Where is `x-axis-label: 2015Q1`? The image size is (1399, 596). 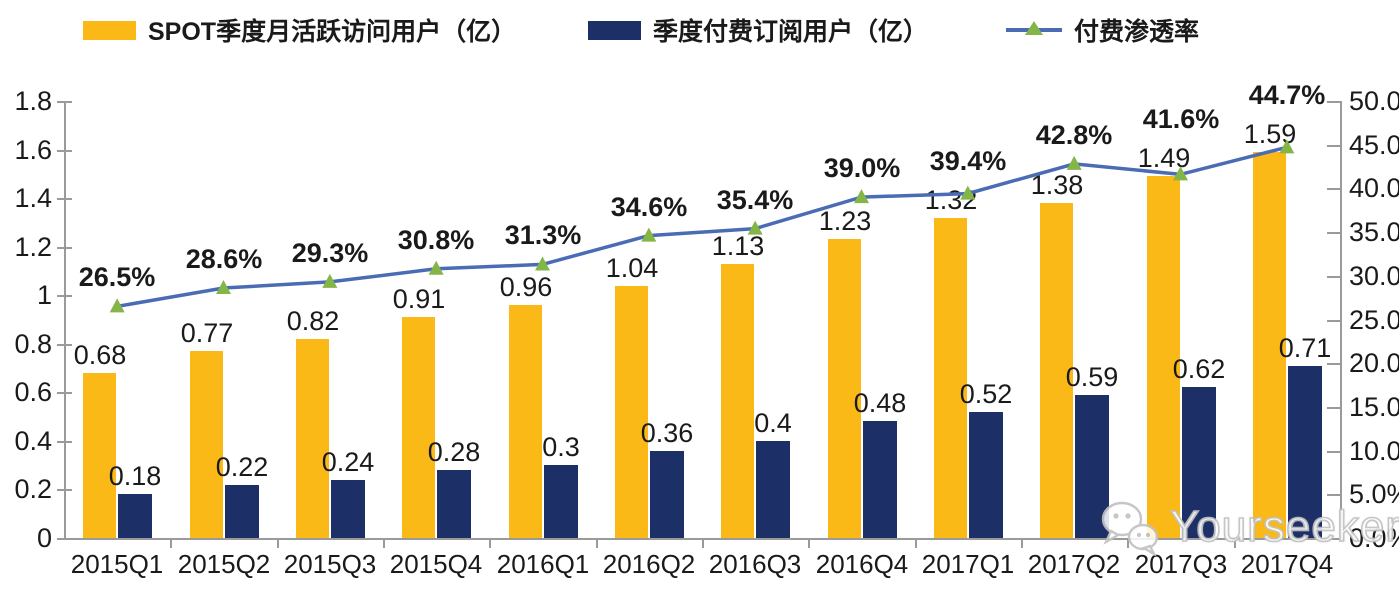 x-axis-label: 2015Q1 is located at coordinates (117, 564).